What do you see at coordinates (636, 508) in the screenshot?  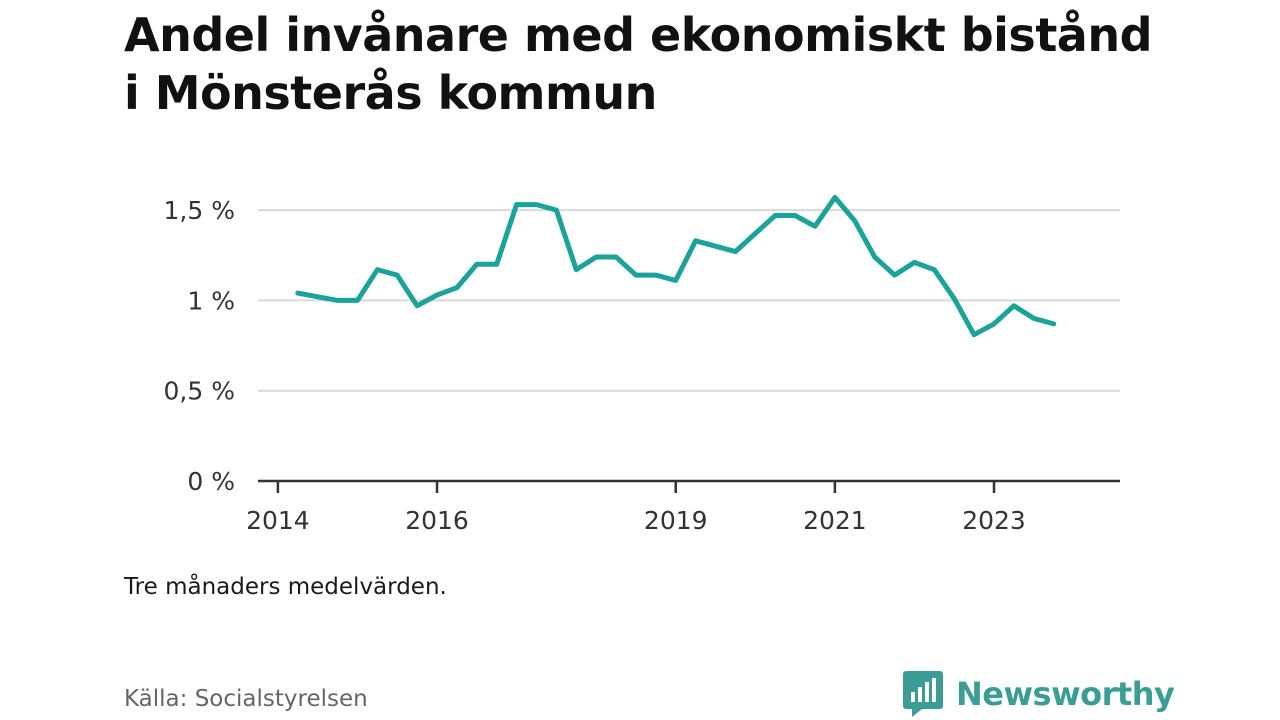 I see `x-axis-ticks: 2014 2016 2019 2021 2023` at bounding box center [636, 508].